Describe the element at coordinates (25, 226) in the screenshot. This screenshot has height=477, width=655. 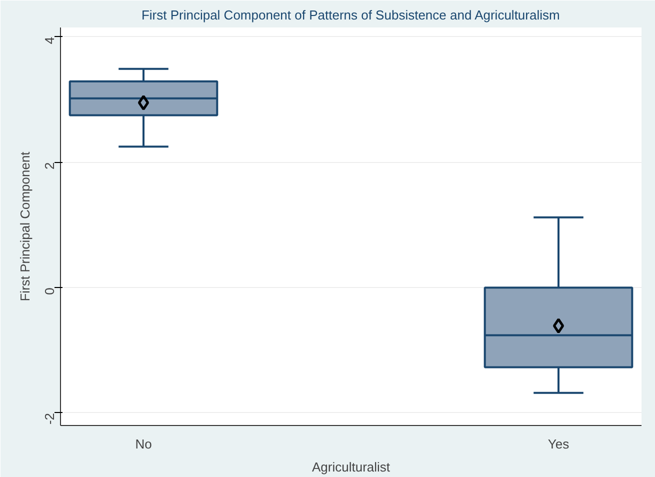
I see `y-axis-title: First Principal Component` at that location.